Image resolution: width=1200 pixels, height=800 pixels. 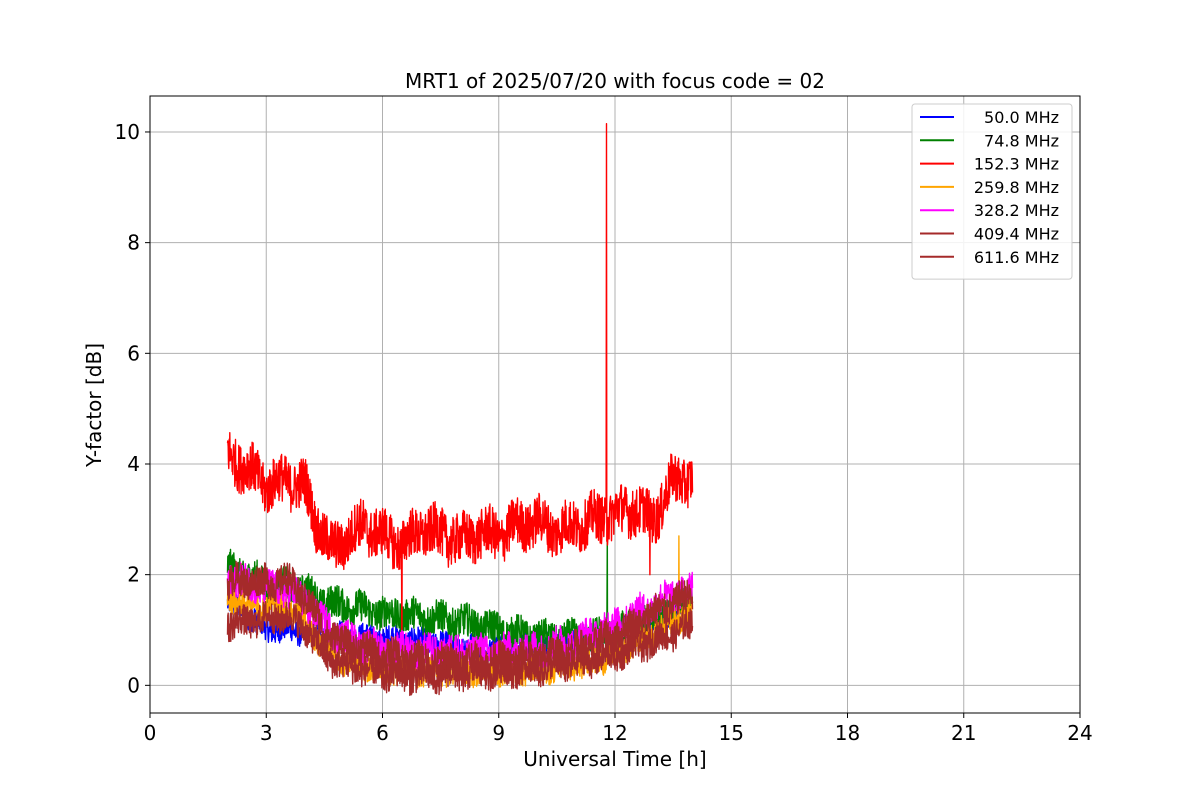 I want to click on series-line, so click(x=460, y=621).